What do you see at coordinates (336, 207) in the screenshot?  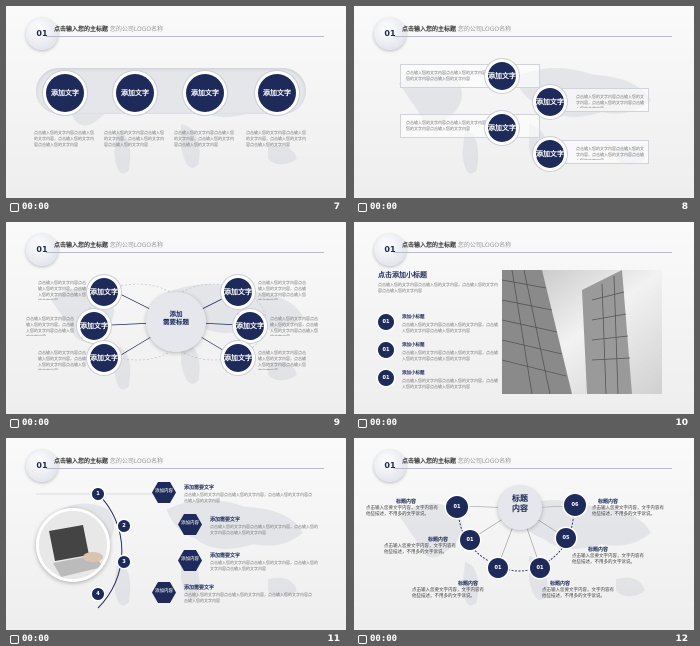 I see `slide-number: 7` at bounding box center [336, 207].